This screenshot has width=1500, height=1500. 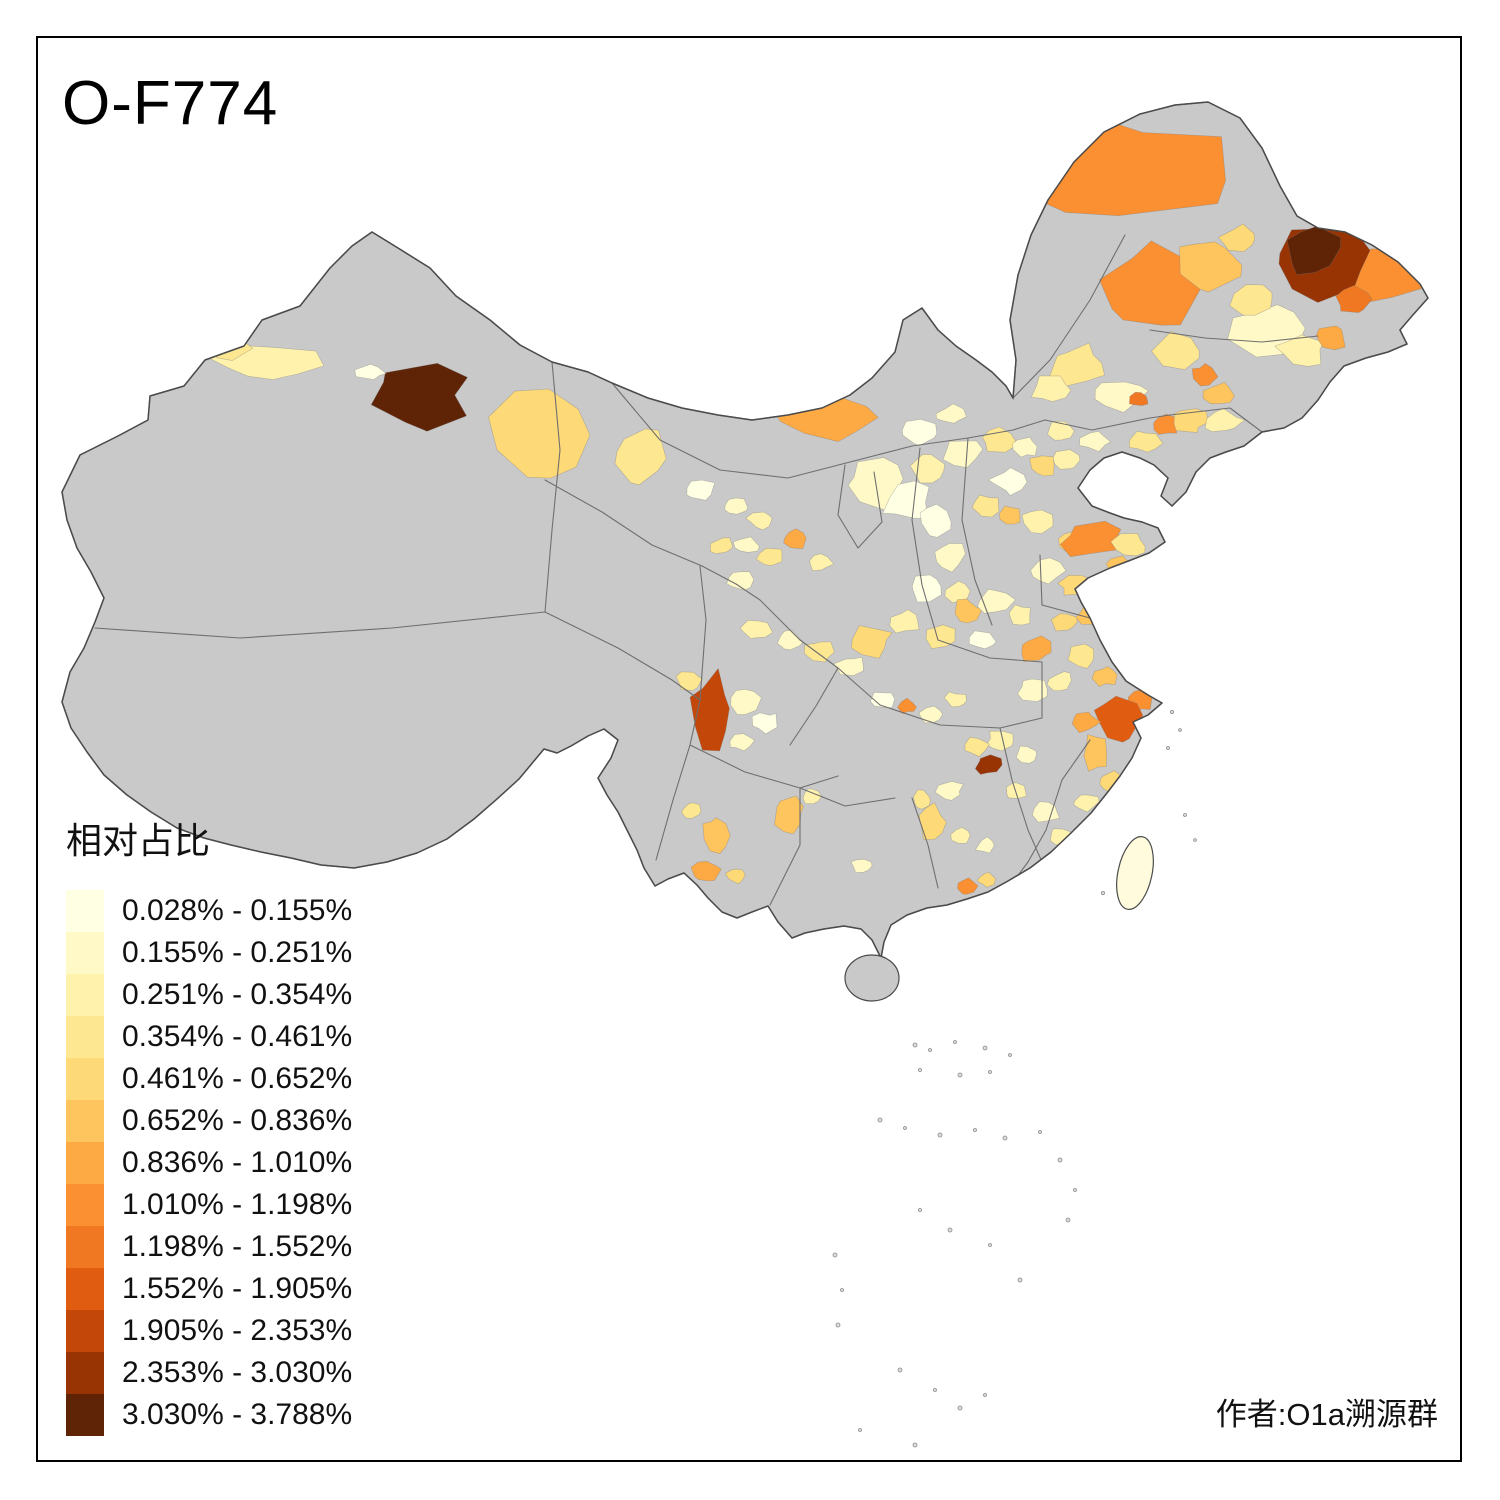 I want to click on south-china-sea-islands, so click(x=1014, y=1079).